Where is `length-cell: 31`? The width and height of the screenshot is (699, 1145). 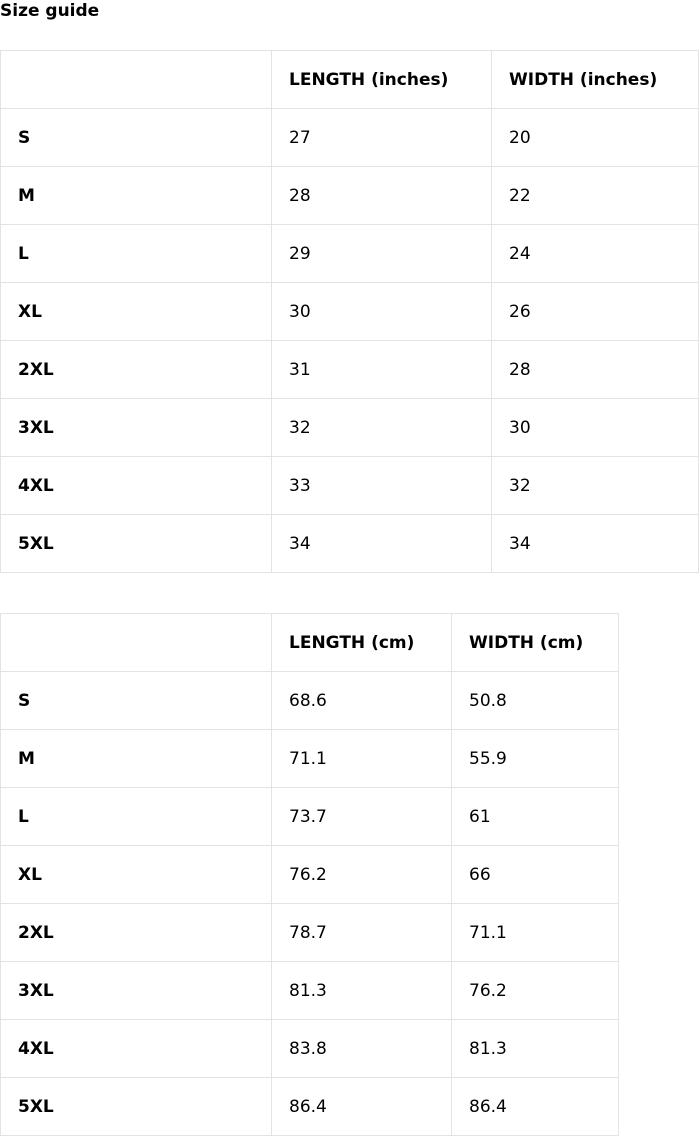
length-cell: 31 is located at coordinates (381, 369).